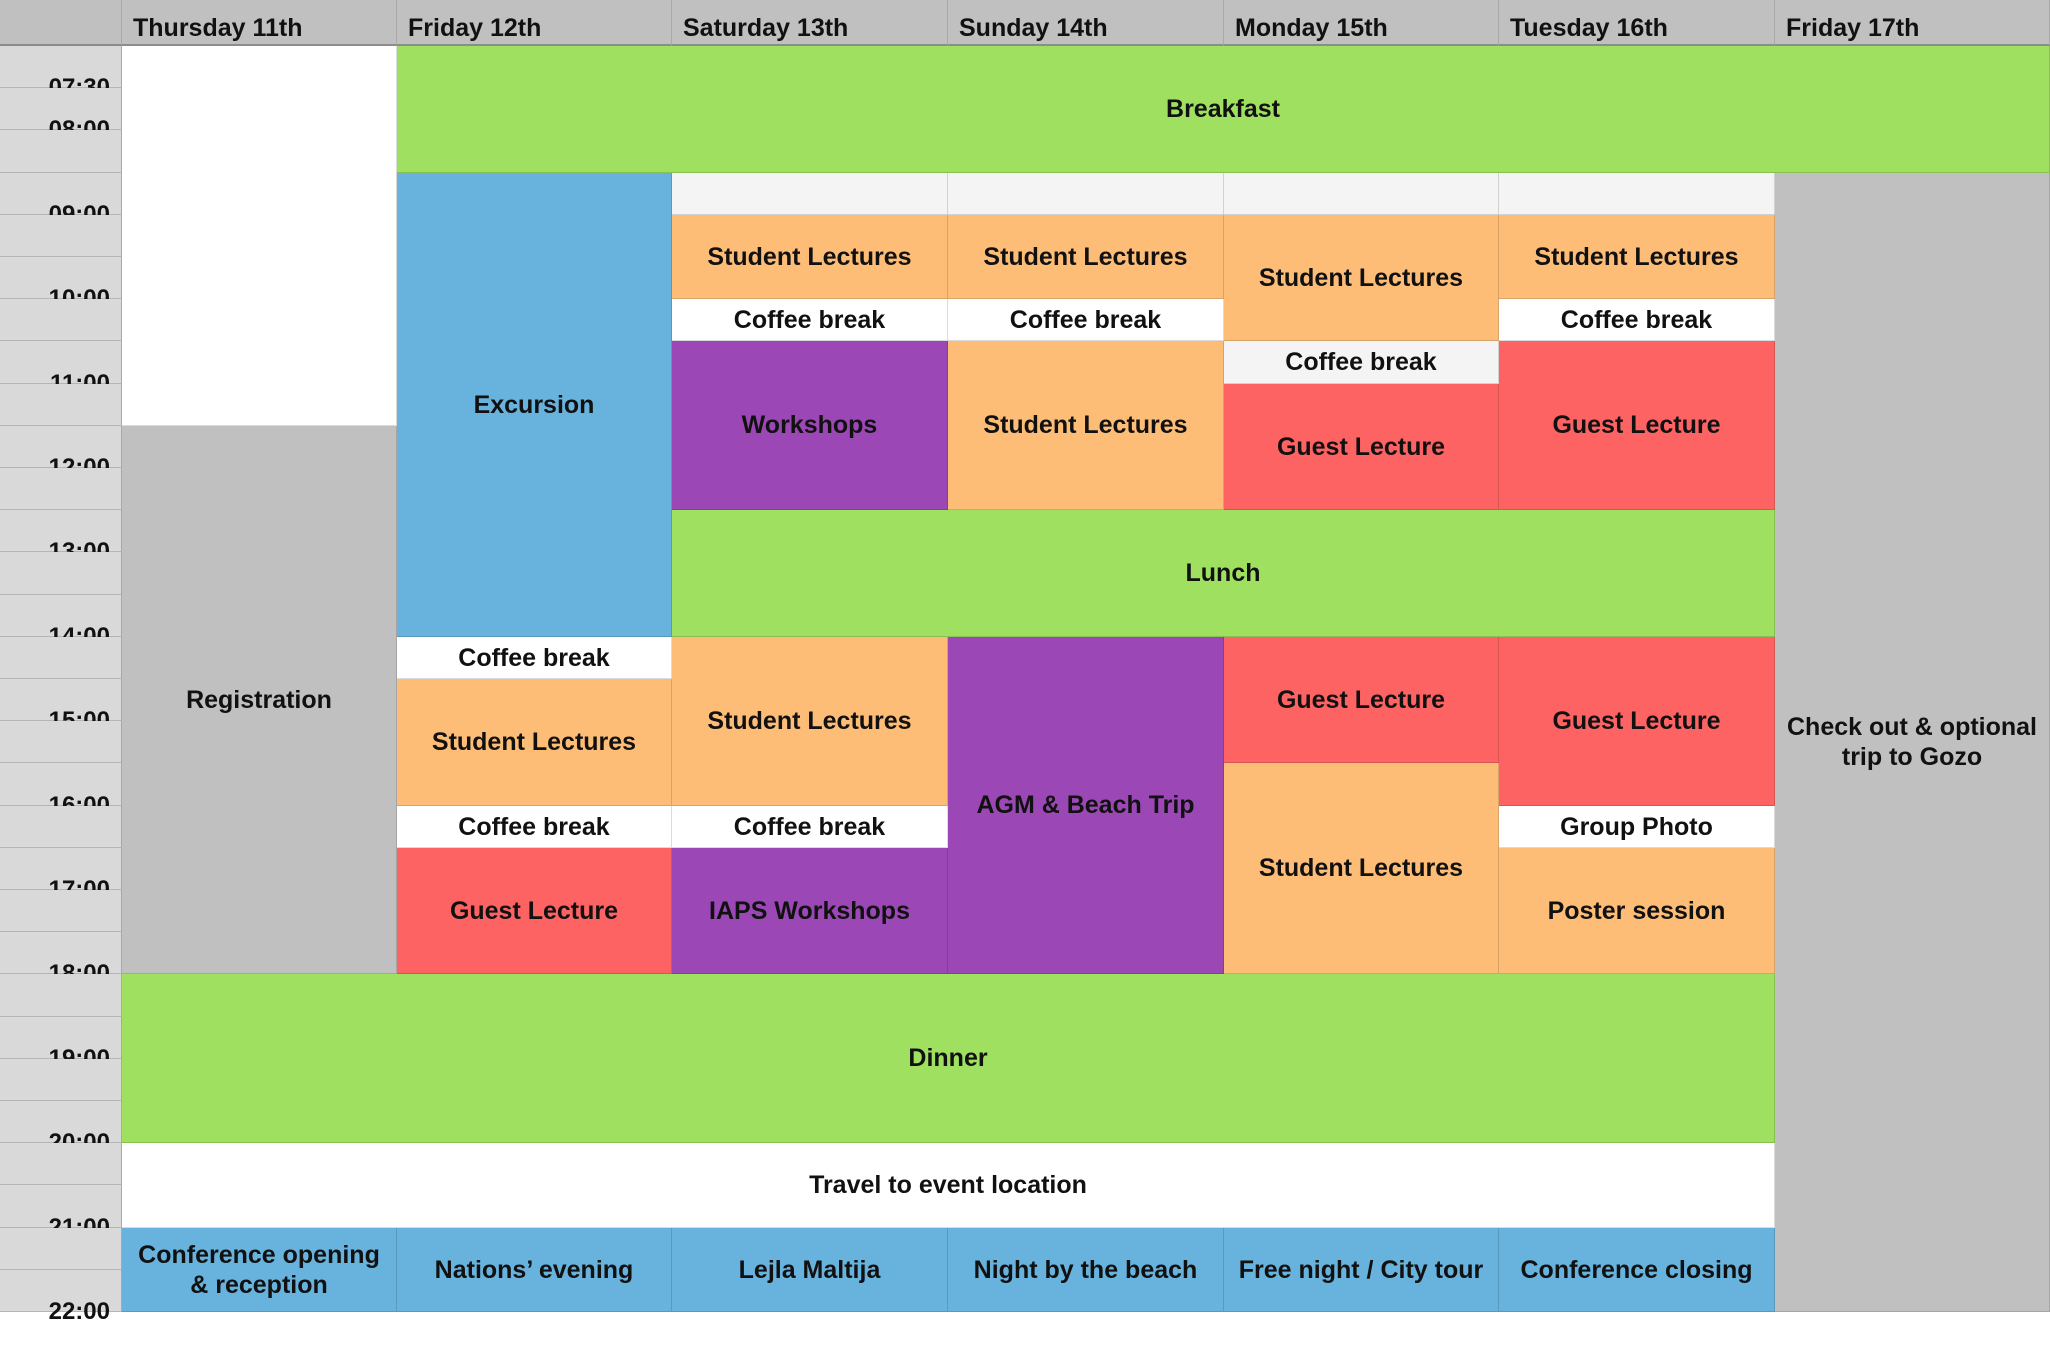  I want to click on event-registration: Registration, so click(259, 700).